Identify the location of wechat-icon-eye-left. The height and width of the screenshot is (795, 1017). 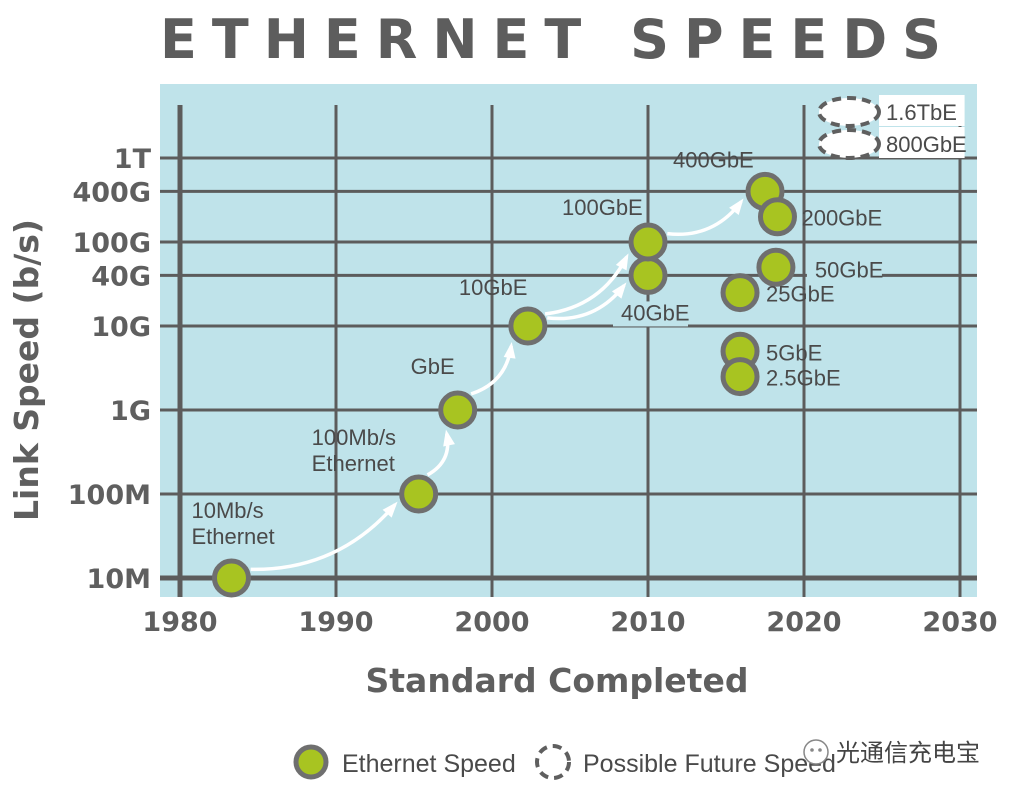
(812, 750).